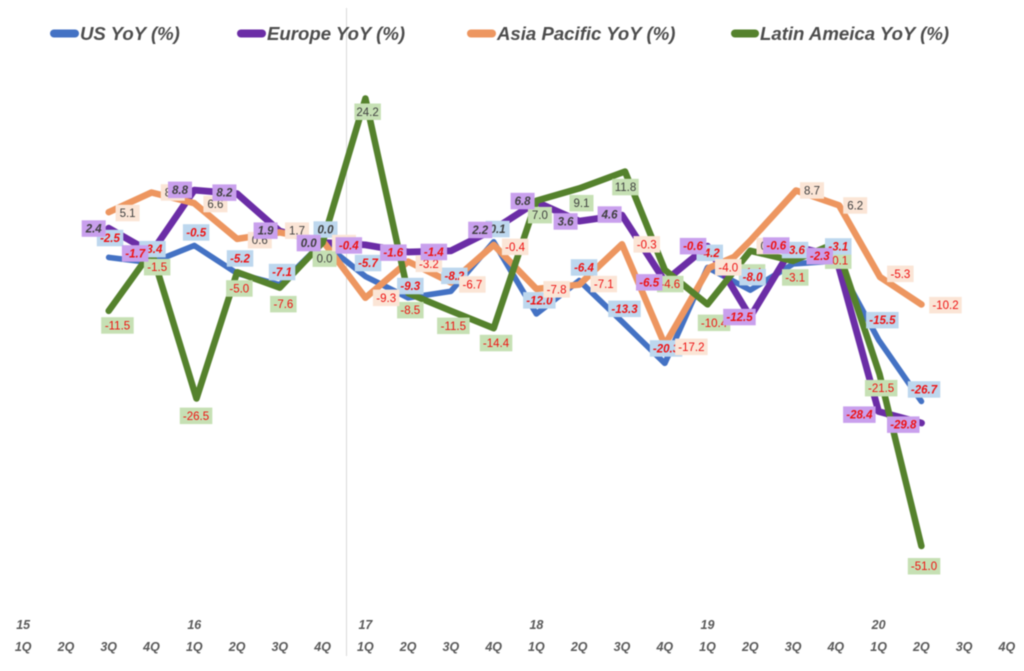  Describe the element at coordinates (297, 232) in the screenshot. I see `svg-text: 1.7` at that location.